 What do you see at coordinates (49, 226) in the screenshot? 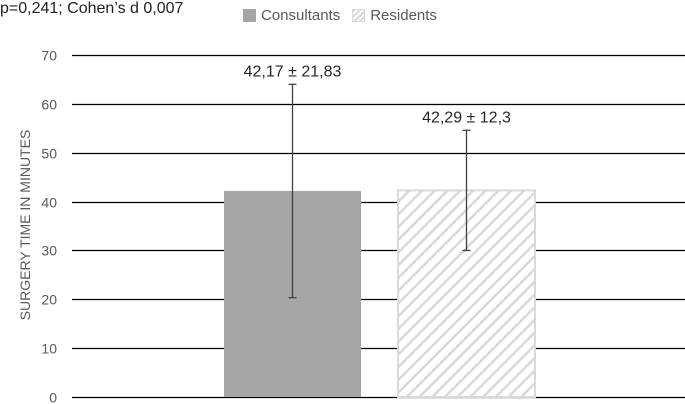
I see `y-axis-ticks: 0 10 20 30 40 50 60 70` at bounding box center [49, 226].